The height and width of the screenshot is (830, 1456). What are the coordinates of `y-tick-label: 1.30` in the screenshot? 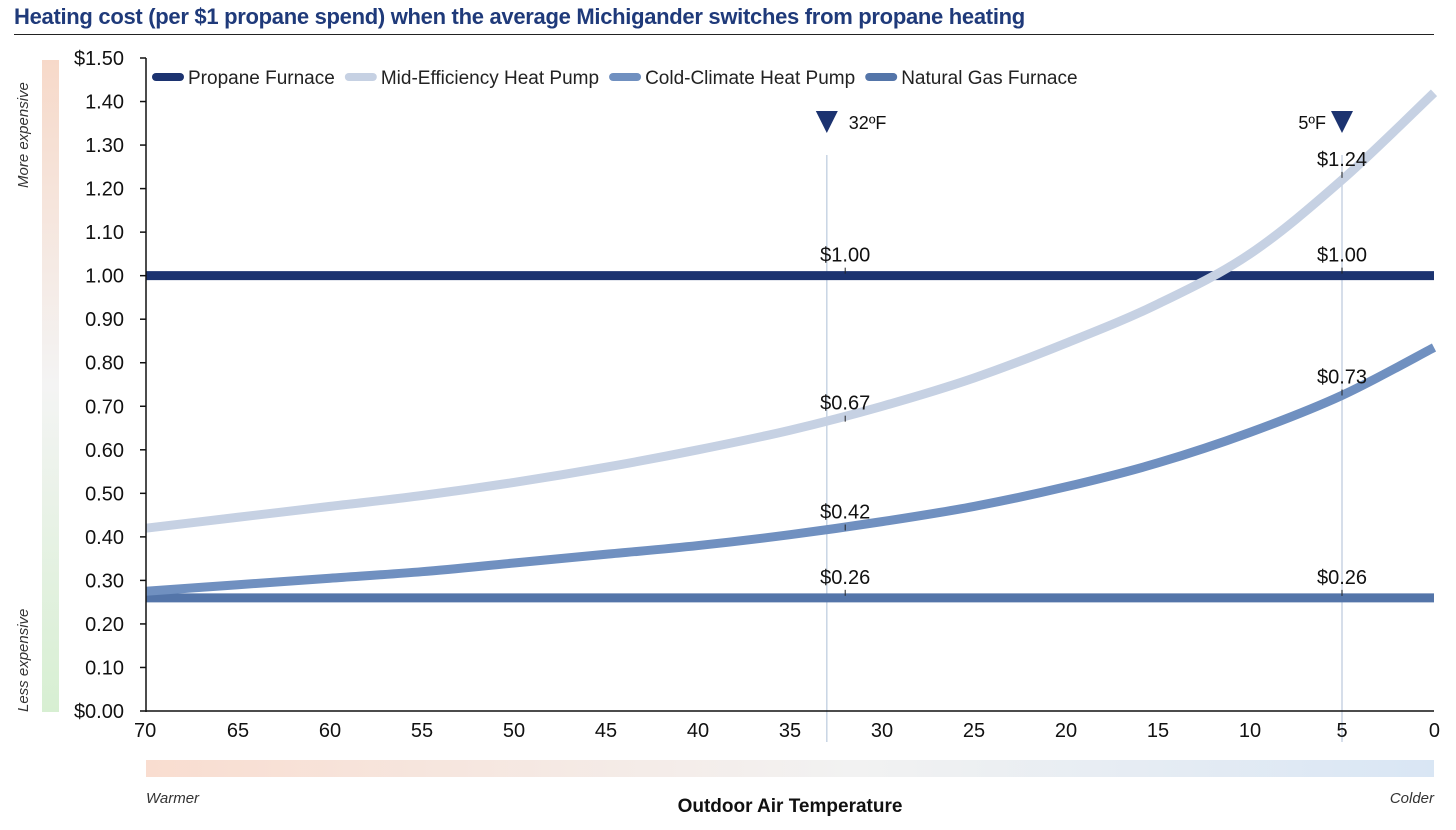 It's located at (104, 146).